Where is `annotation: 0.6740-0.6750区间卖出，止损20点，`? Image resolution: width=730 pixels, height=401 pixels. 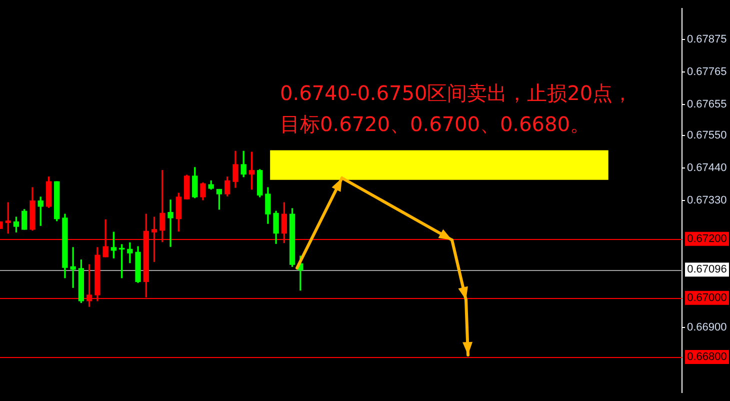
annotation: 0.6740-0.6750区间卖出，止损20点， is located at coordinates (456, 93).